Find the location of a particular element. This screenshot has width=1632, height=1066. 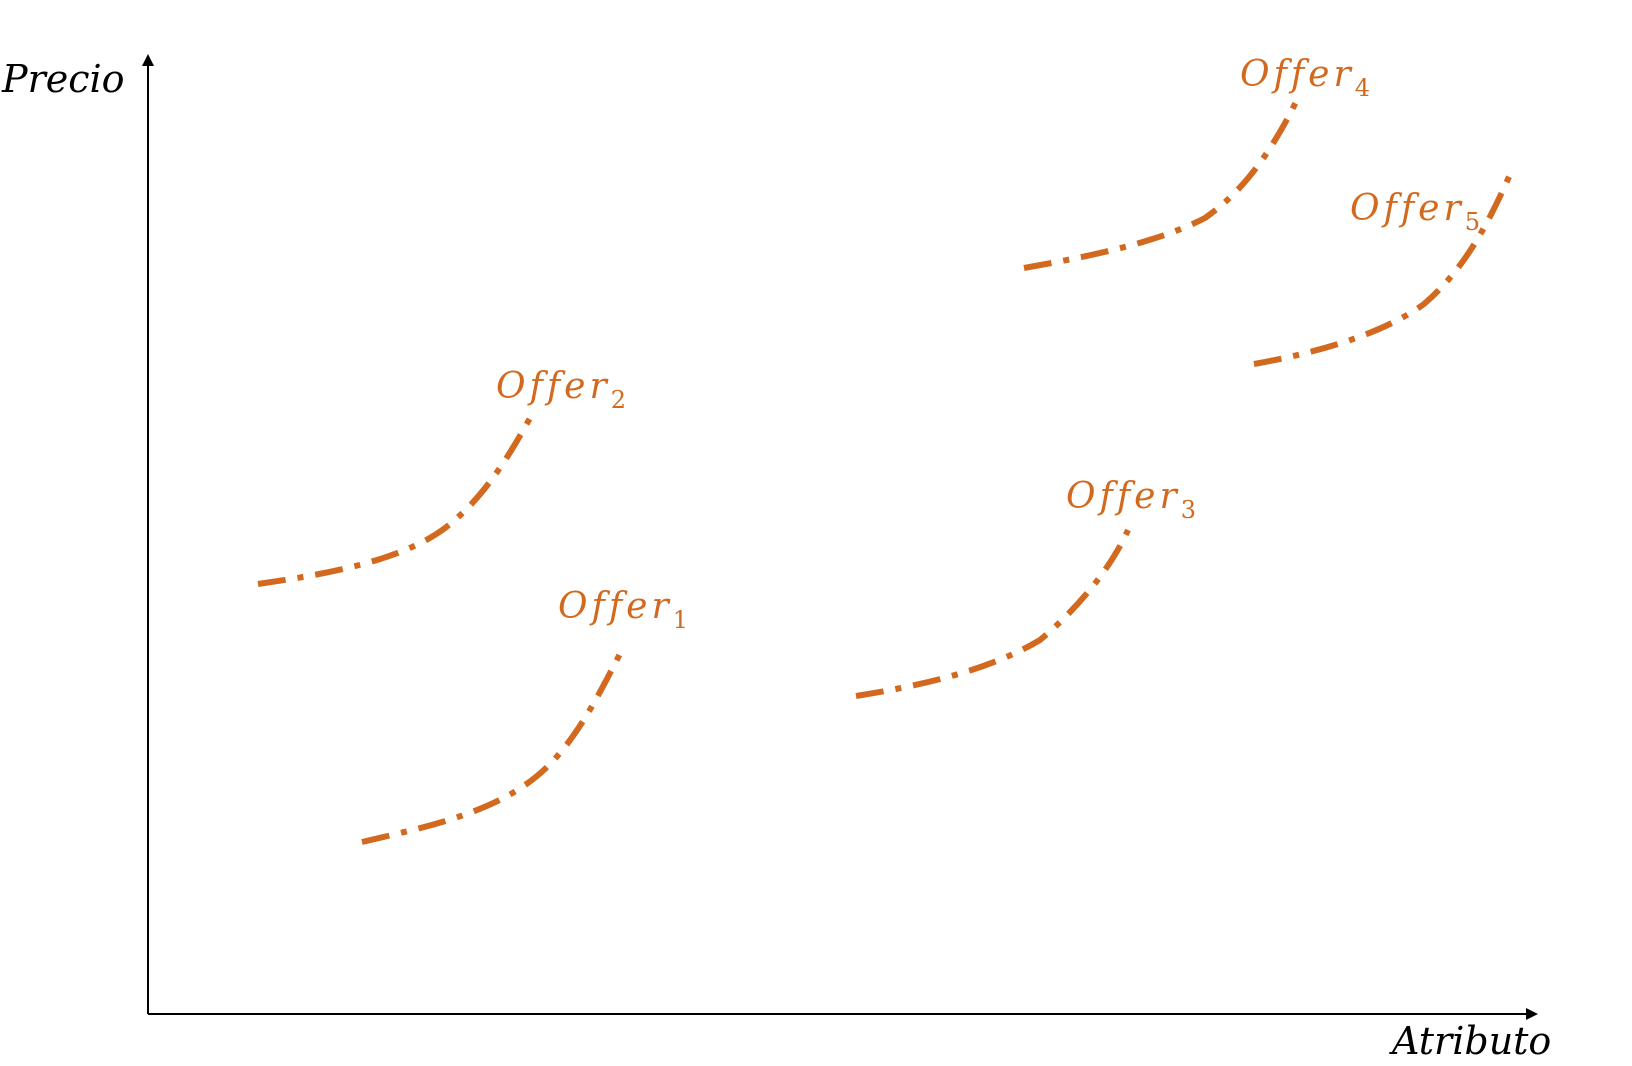

offer-4-curve is located at coordinates (1161, 185).